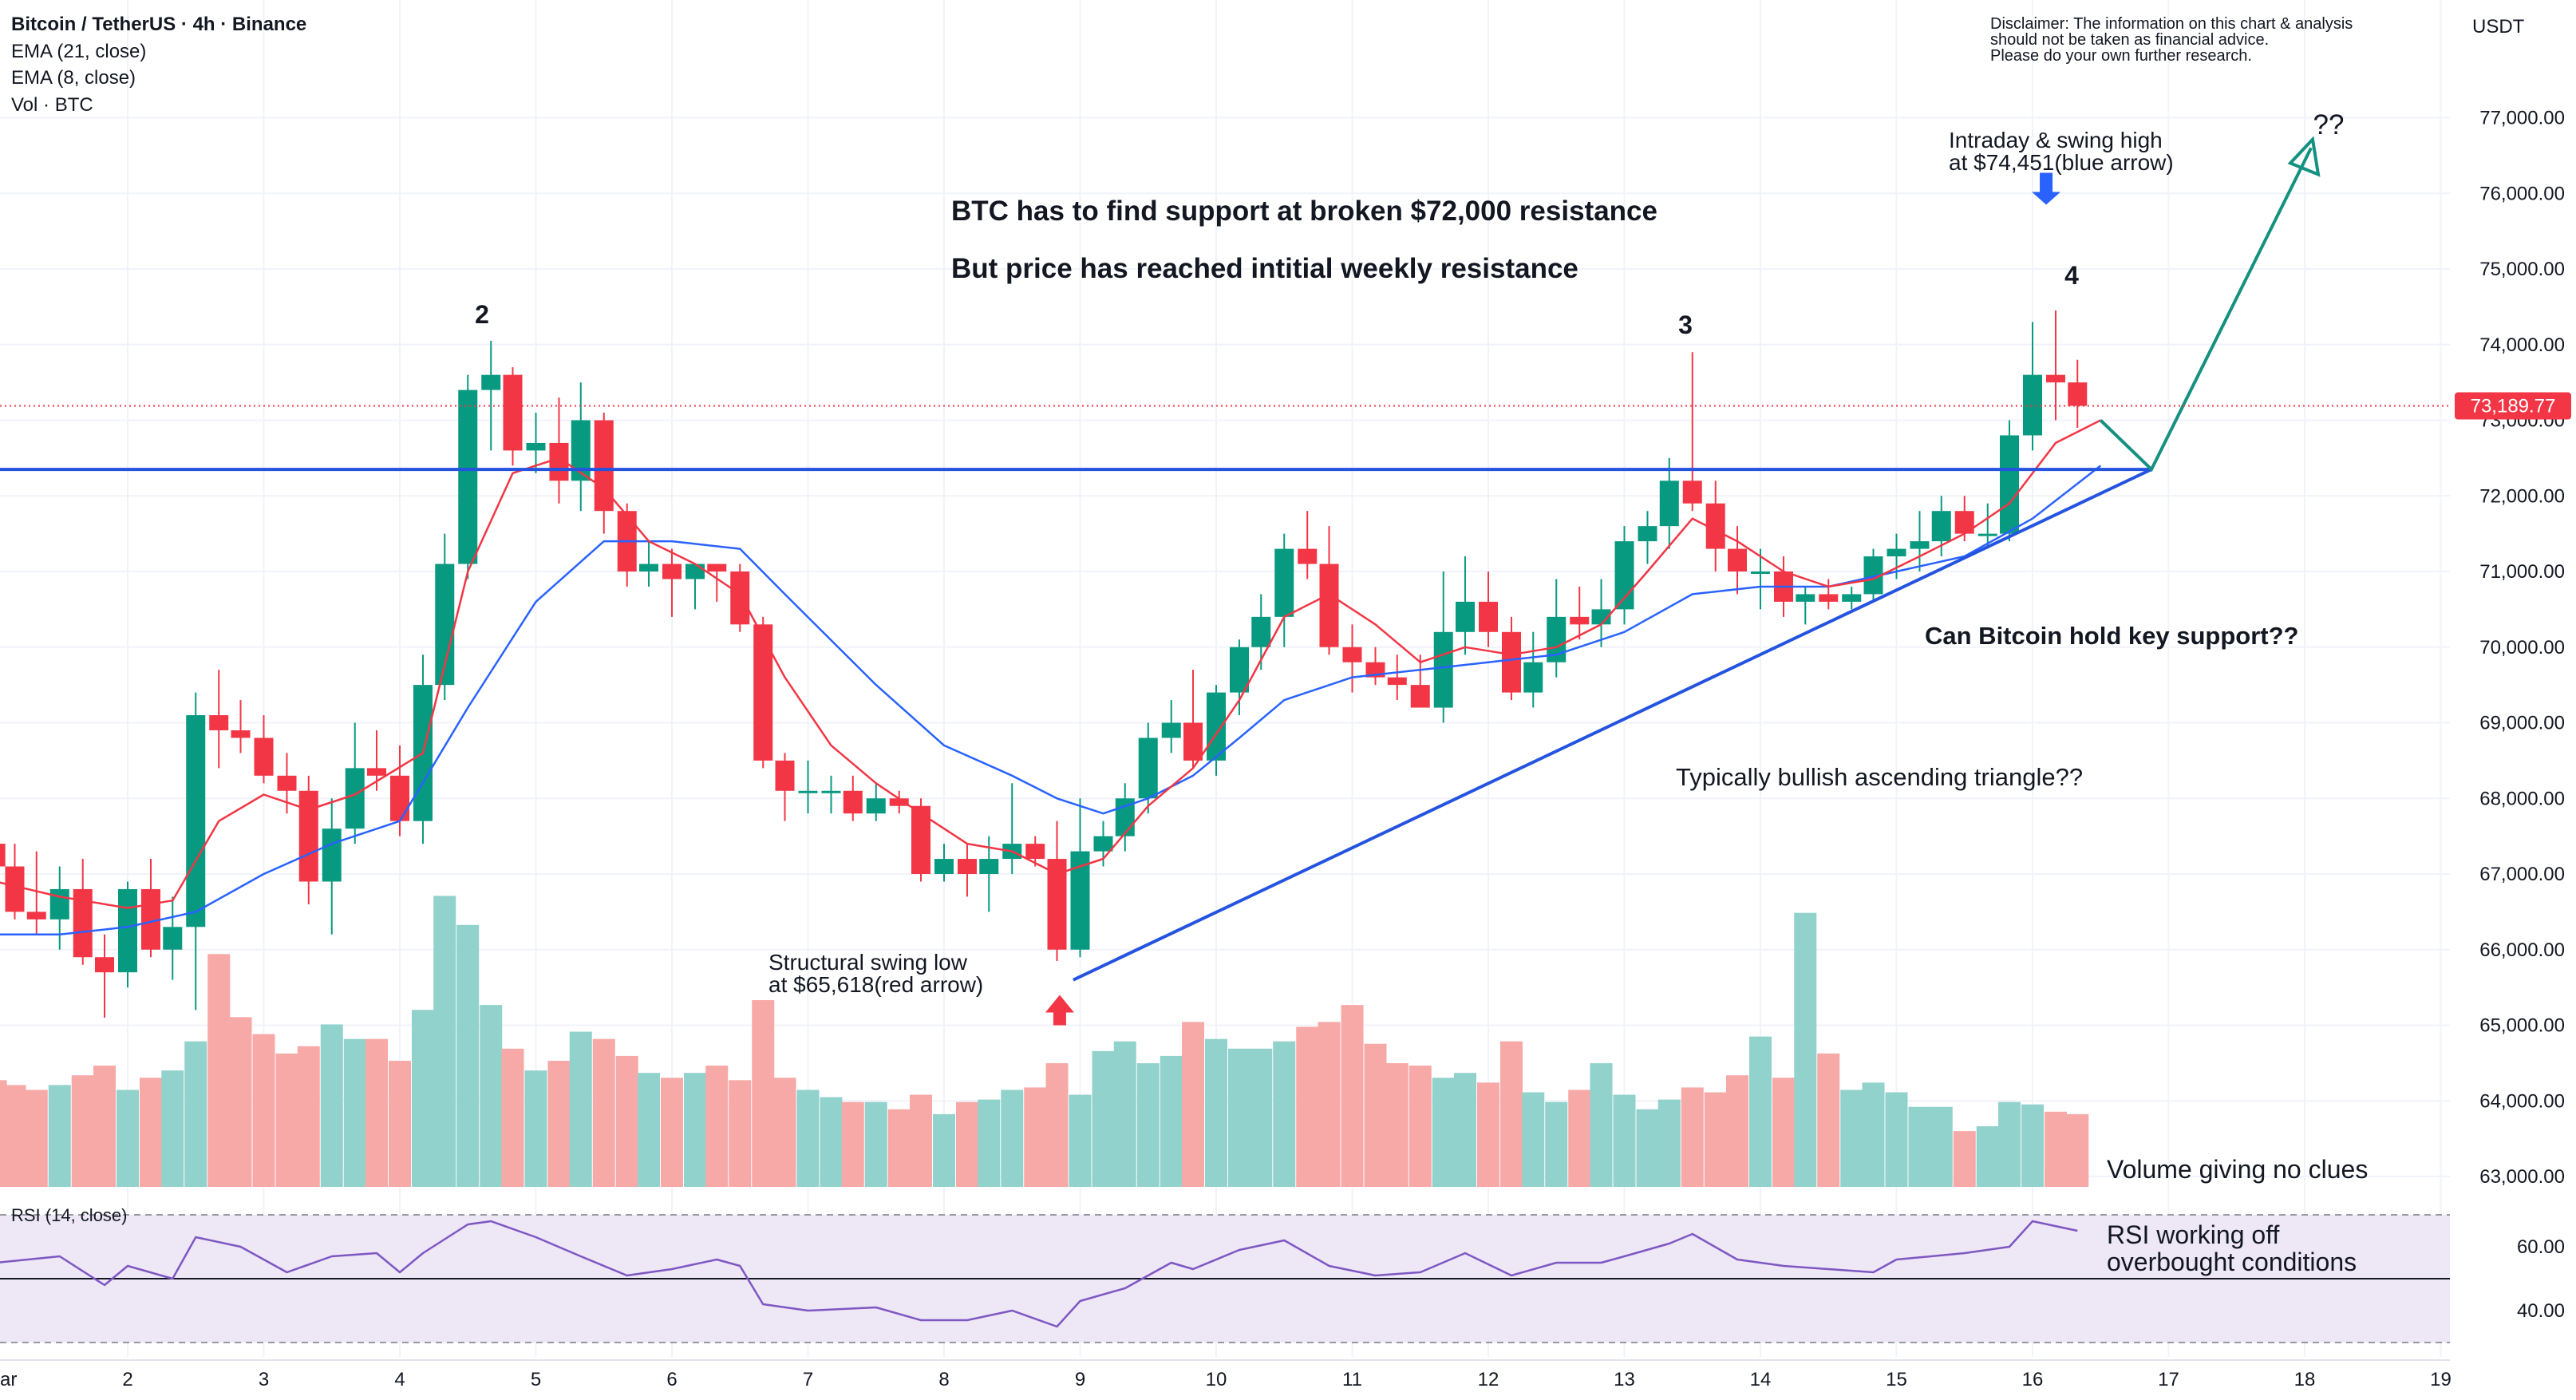 This screenshot has width=2576, height=1400. What do you see at coordinates (73, 78) in the screenshot?
I see `legend-ema8: EMA (8, close)` at bounding box center [73, 78].